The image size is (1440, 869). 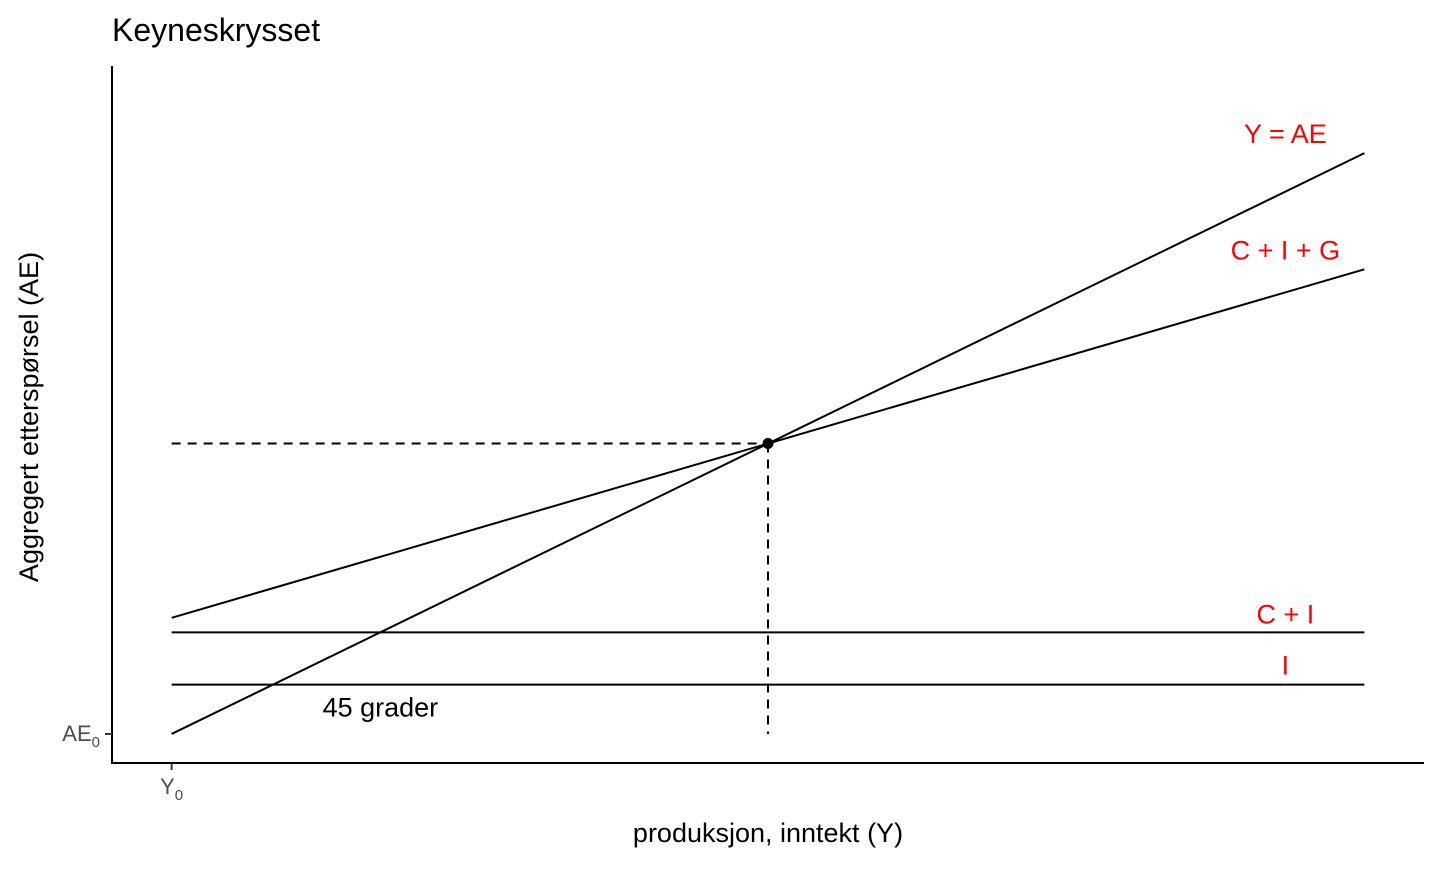 I want to click on y-tick-label: AE0, so click(x=81, y=736).